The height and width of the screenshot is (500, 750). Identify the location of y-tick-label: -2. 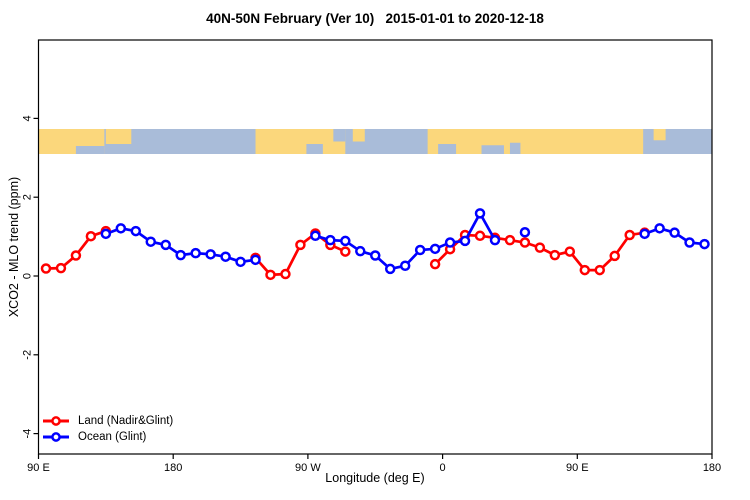
(28, 355).